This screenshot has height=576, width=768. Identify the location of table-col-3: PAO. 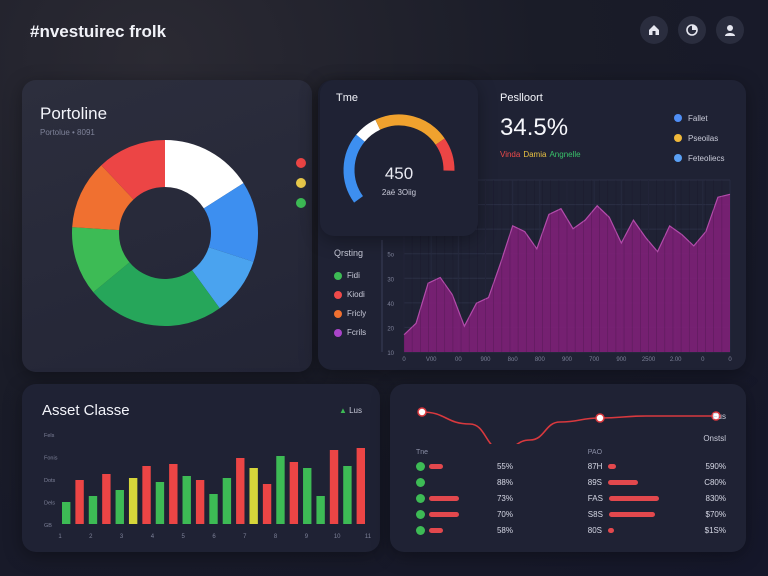
(595, 452).